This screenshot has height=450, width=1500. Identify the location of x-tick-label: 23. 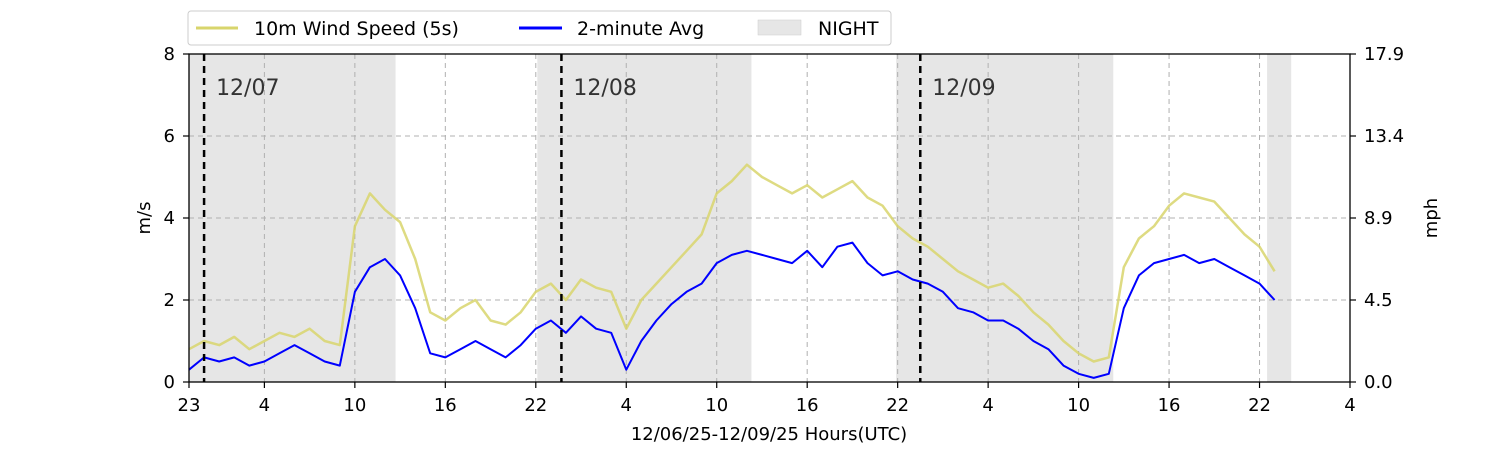
(189, 405).